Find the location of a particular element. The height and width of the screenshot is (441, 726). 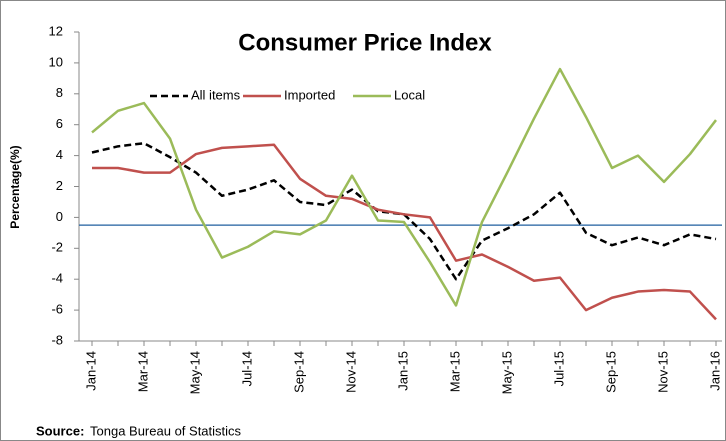

x-tick-label: Nov-14 is located at coordinates (350, 372).